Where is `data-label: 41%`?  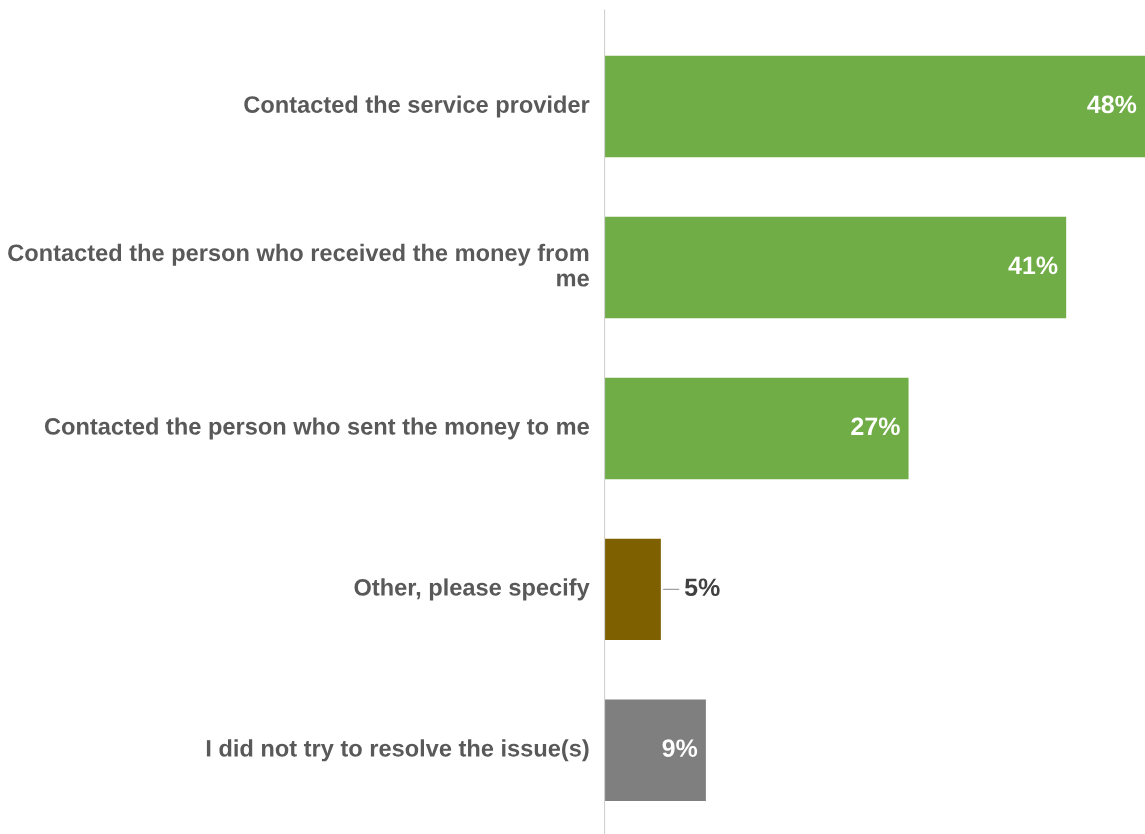 data-label: 41% is located at coordinates (1033, 265).